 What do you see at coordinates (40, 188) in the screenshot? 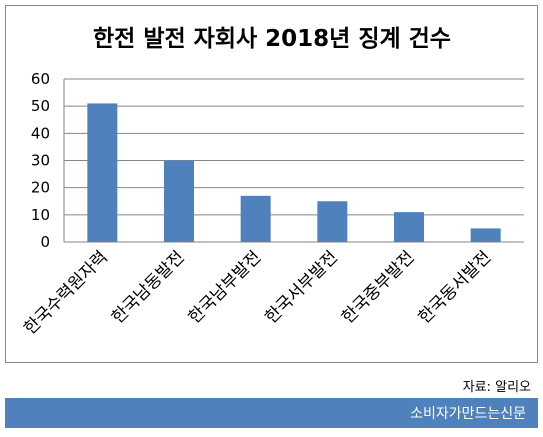
I see `y-tick-label: 20` at bounding box center [40, 188].